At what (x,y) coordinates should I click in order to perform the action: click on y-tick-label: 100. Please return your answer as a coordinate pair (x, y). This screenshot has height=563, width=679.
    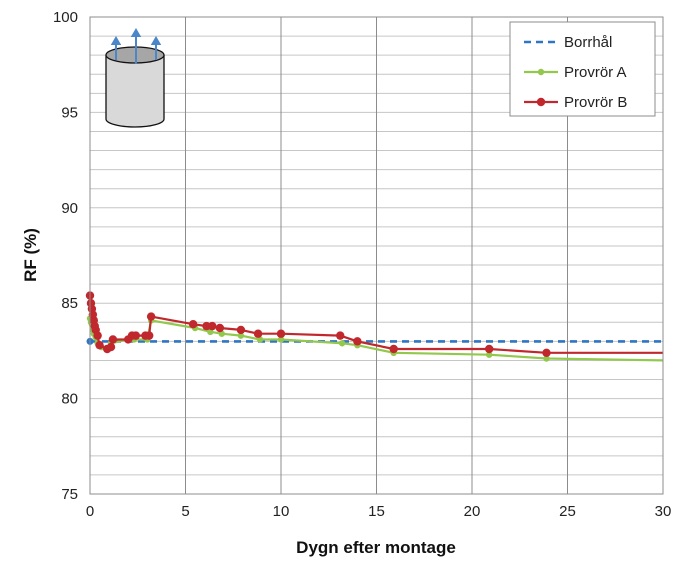
    Looking at the image, I should click on (65, 17).